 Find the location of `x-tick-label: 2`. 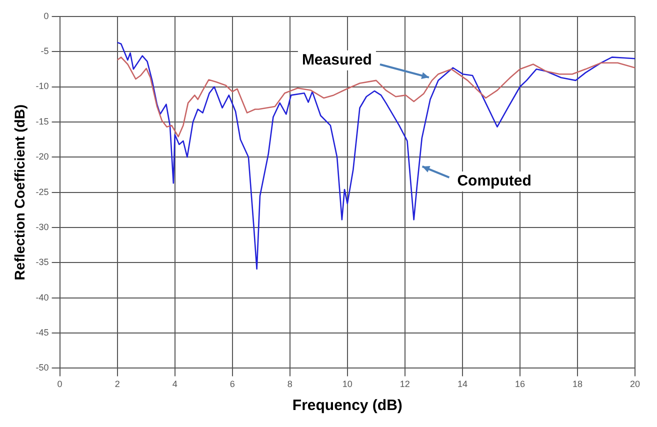

x-tick-label: 2 is located at coordinates (117, 384).